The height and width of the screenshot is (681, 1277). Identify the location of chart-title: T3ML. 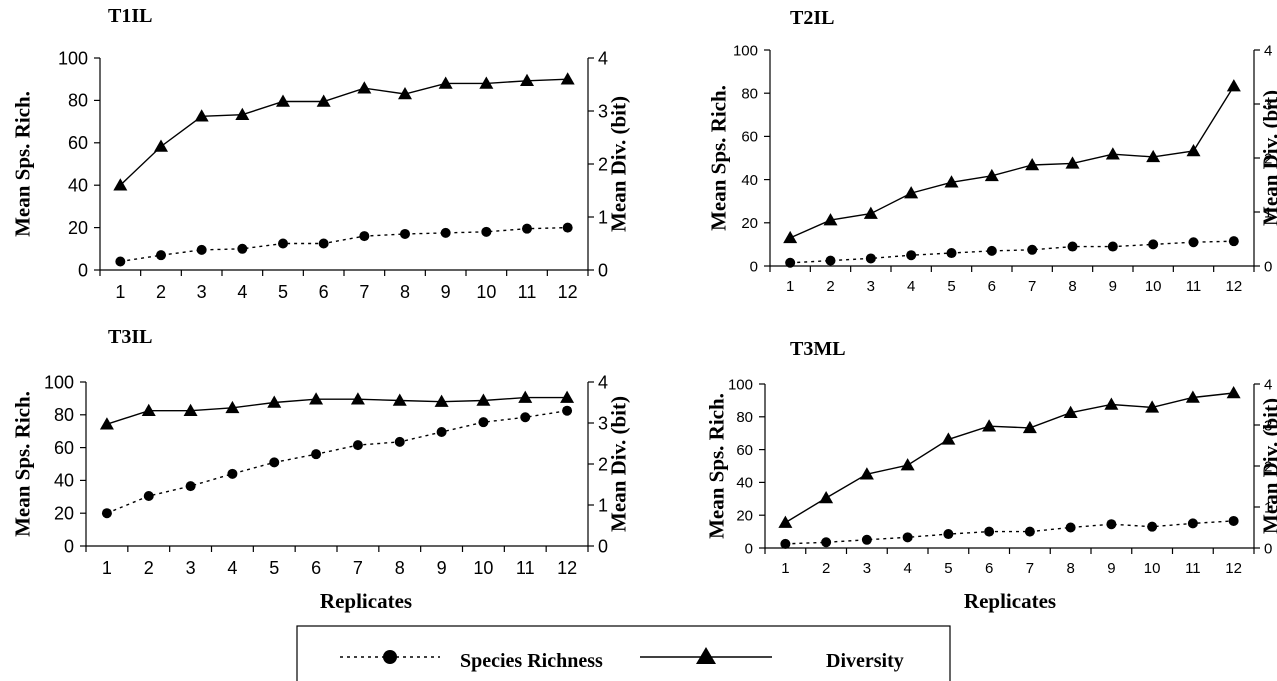
(818, 349).